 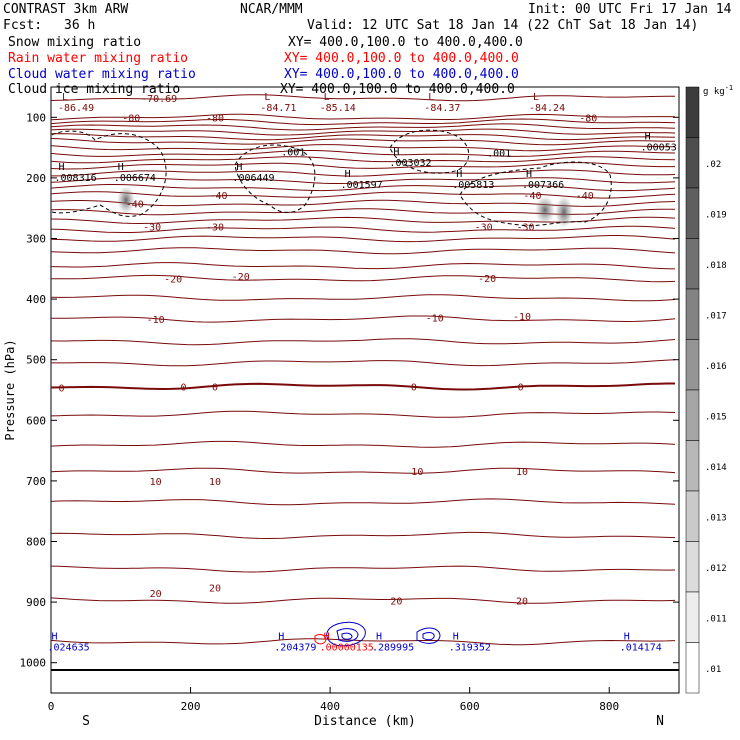 What do you see at coordinates (65, 9) in the screenshot?
I see `chart-title: CONTRAST 3km ARW` at bounding box center [65, 9].